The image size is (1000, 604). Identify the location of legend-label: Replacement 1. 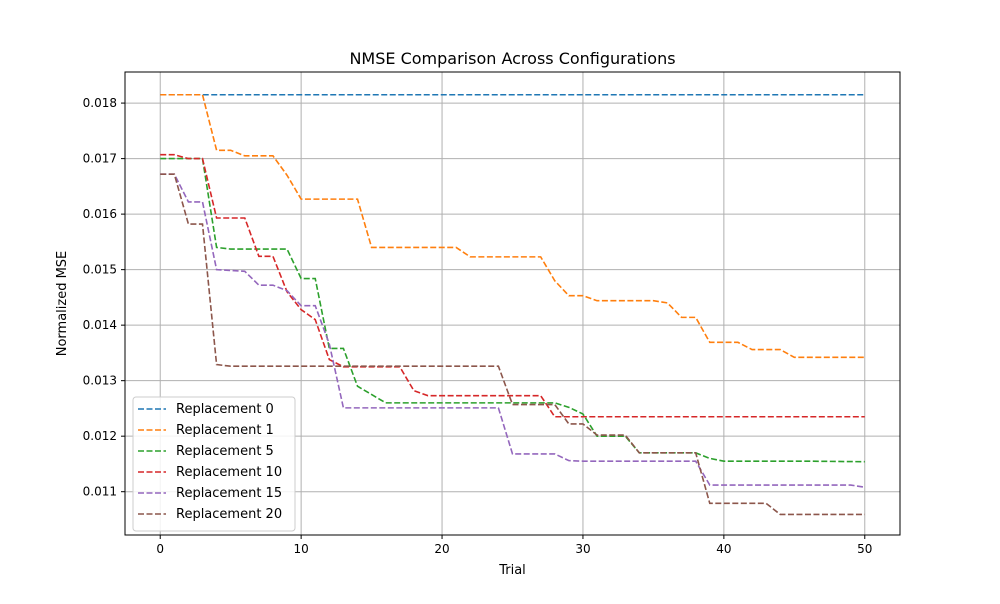
(225, 430).